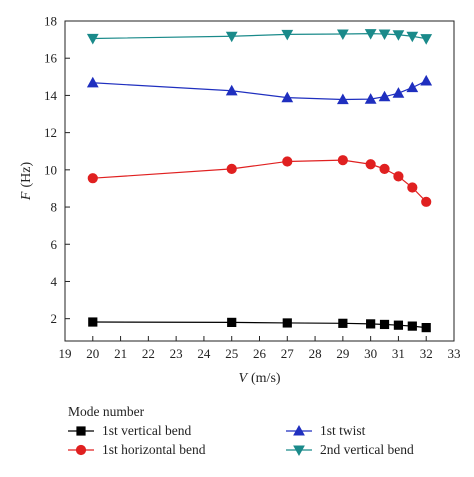  I want to click on x-tick-label: 31, so click(398, 353).